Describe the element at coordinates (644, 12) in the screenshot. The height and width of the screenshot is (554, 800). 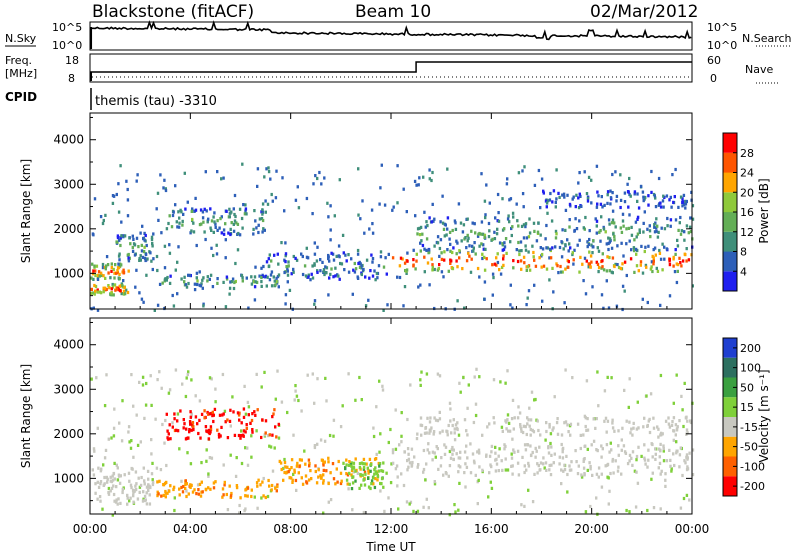
I see `date-title: 02/Mar/2012` at that location.